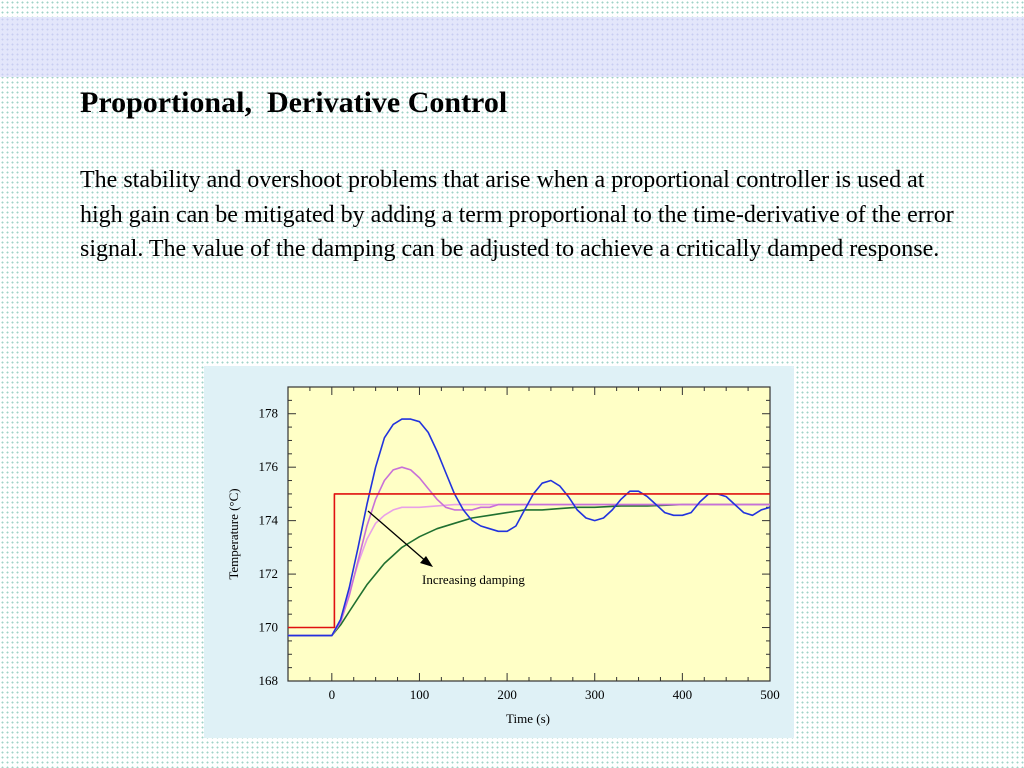 The width and height of the screenshot is (1024, 768). What do you see at coordinates (294, 102) in the screenshot?
I see `slide-title: Proportional, Derivative Control` at bounding box center [294, 102].